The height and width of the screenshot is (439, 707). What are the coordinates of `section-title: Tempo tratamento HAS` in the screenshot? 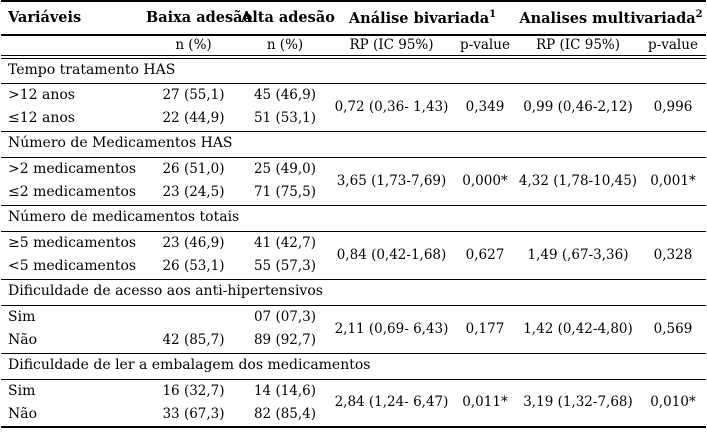 It's located at (353, 70).